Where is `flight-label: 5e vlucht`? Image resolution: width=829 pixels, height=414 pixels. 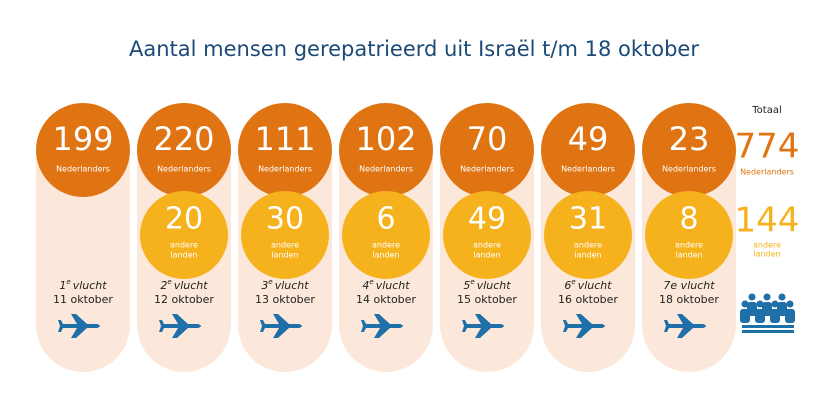
flight-label: 5e vlucht is located at coordinates (487, 285).